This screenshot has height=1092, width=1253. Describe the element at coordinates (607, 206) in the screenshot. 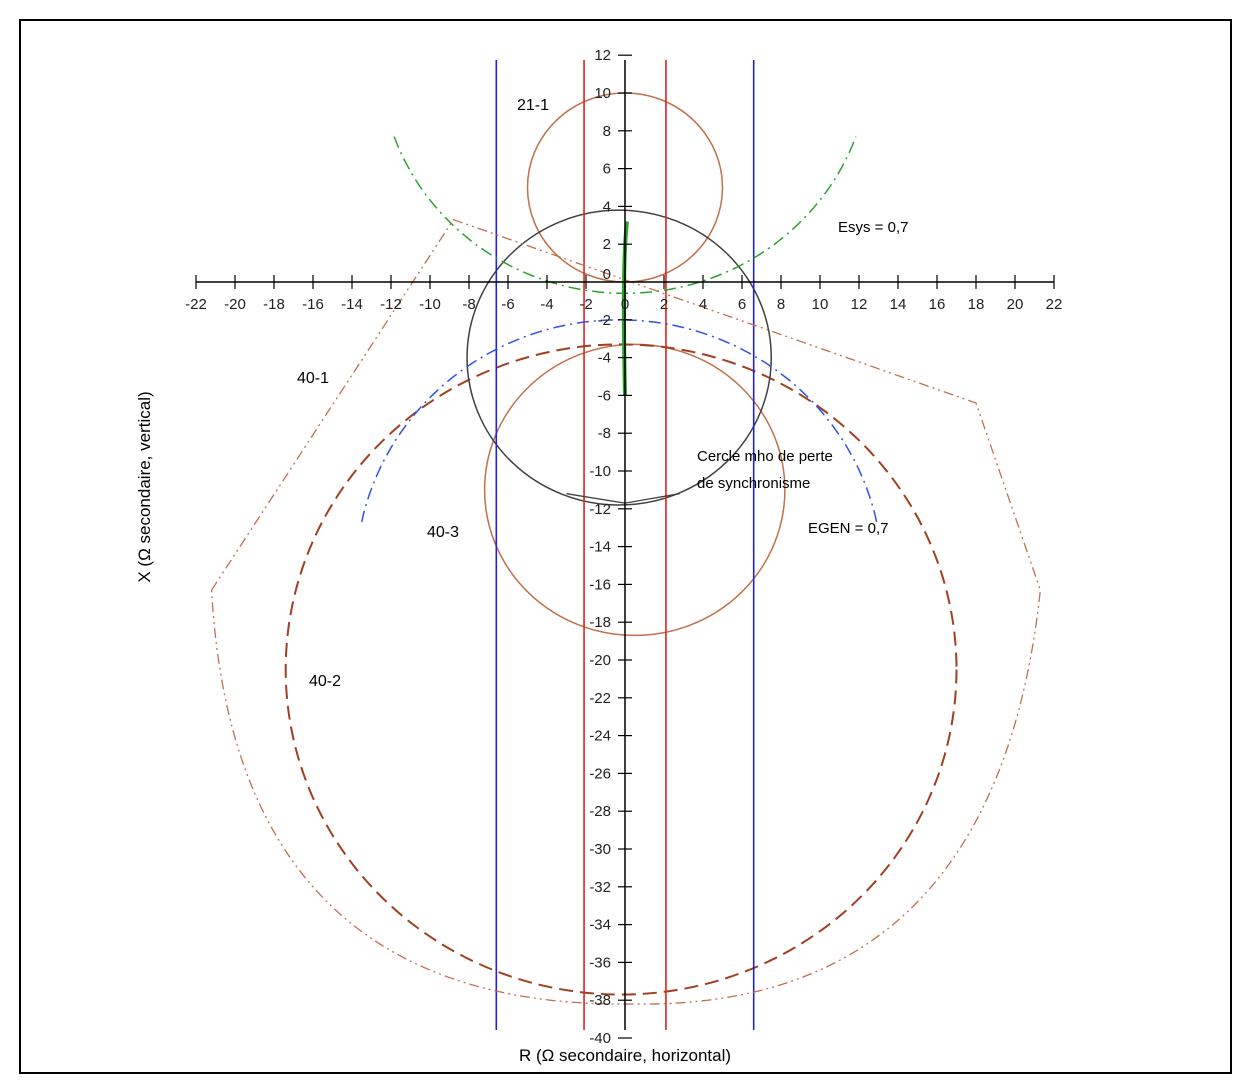

I see `y-tick-label: 4` at that location.